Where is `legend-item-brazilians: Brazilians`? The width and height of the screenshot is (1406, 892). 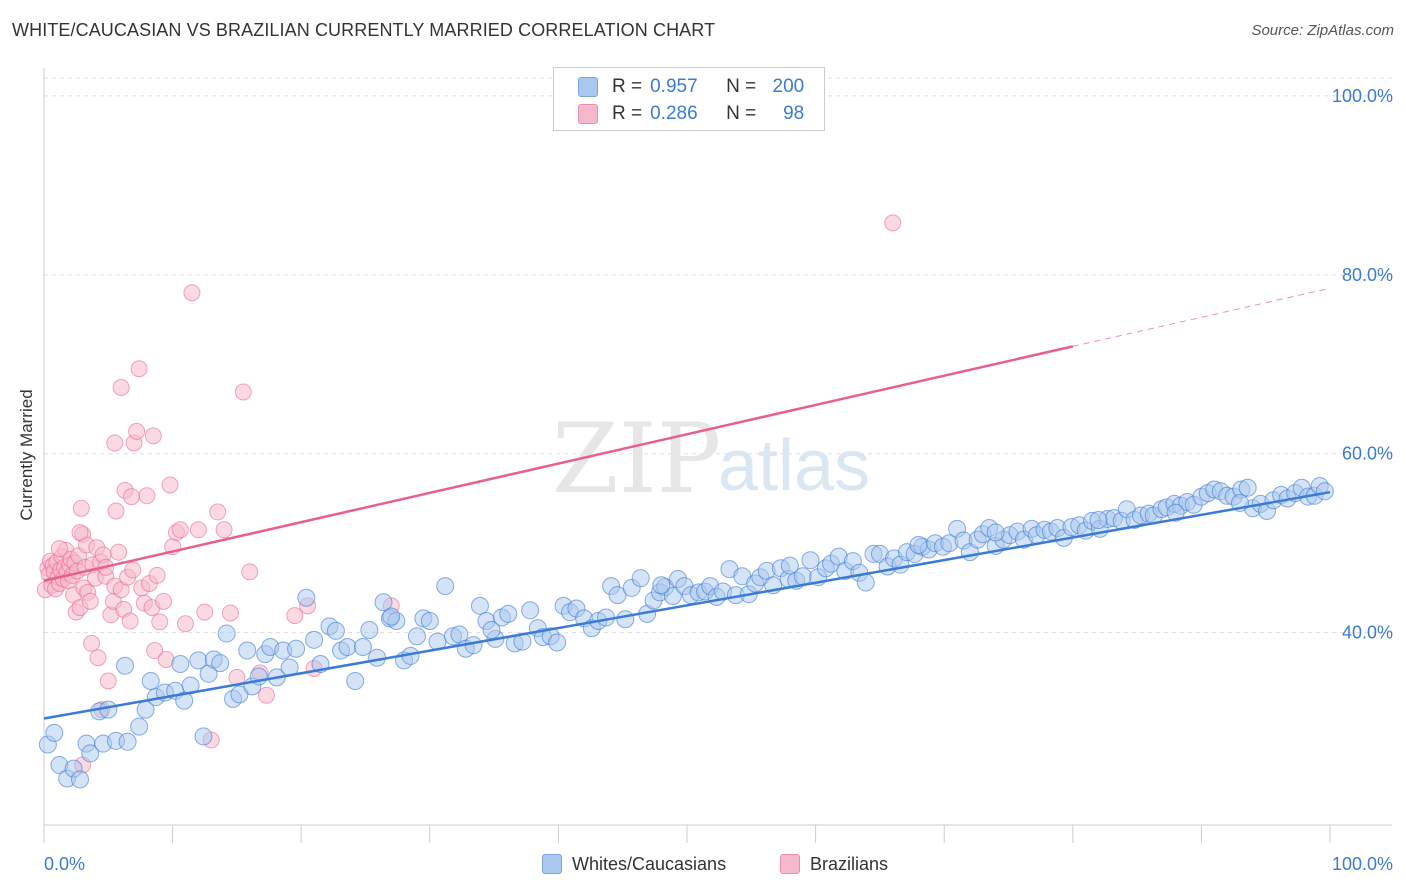
legend-item-brazilians: Brazilians is located at coordinates (834, 864).